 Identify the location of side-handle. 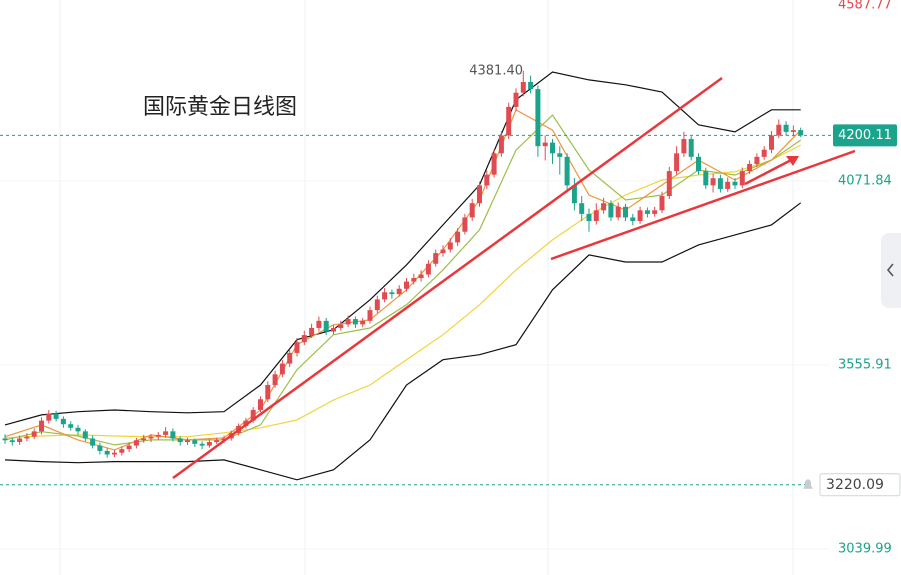
(891, 270).